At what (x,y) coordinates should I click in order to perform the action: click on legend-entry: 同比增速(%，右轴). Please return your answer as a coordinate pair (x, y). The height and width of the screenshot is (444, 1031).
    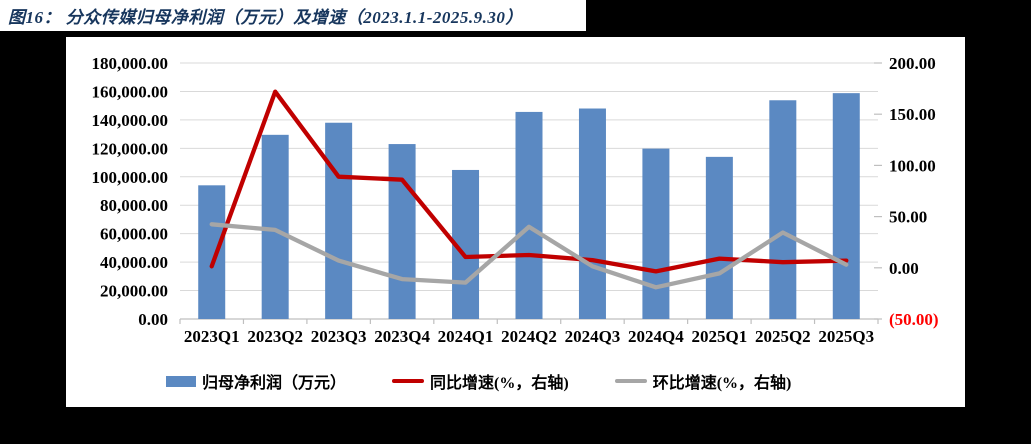
    Looking at the image, I should click on (480, 381).